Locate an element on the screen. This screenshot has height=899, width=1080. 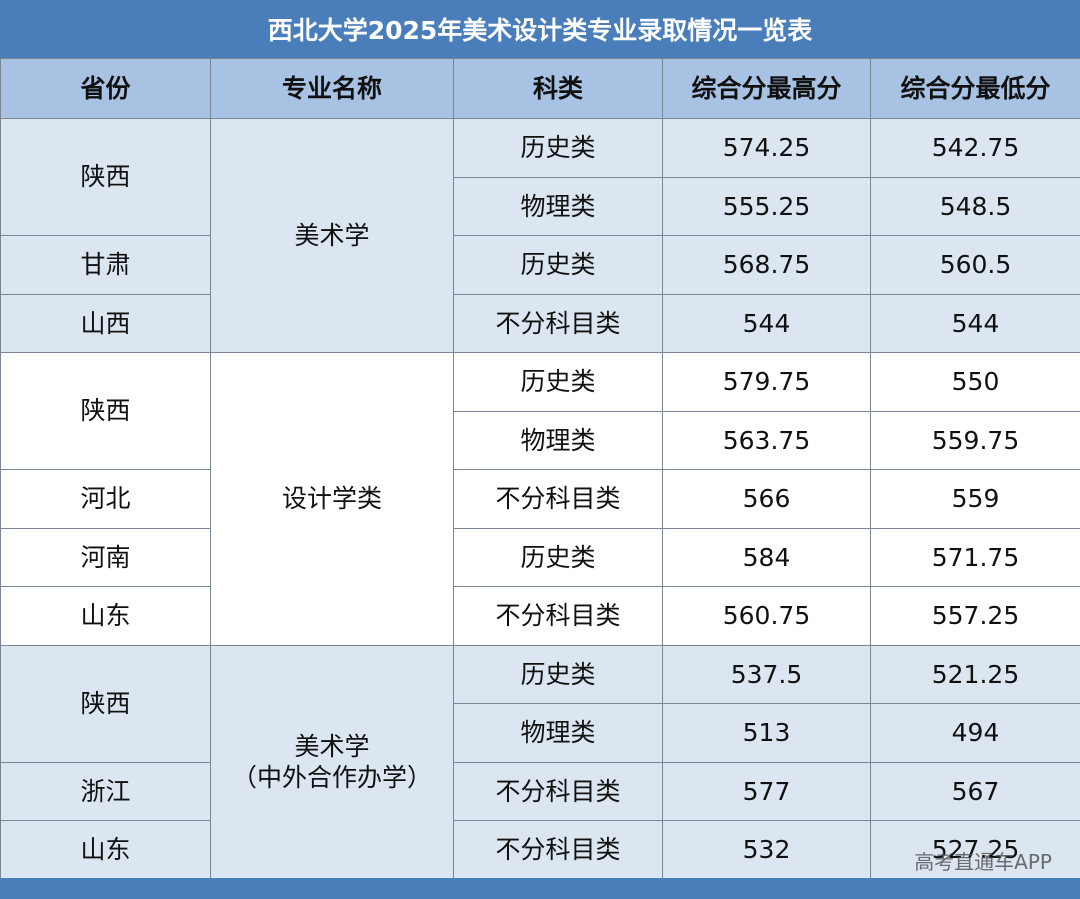
min-score-cell: 544 is located at coordinates (975, 323).